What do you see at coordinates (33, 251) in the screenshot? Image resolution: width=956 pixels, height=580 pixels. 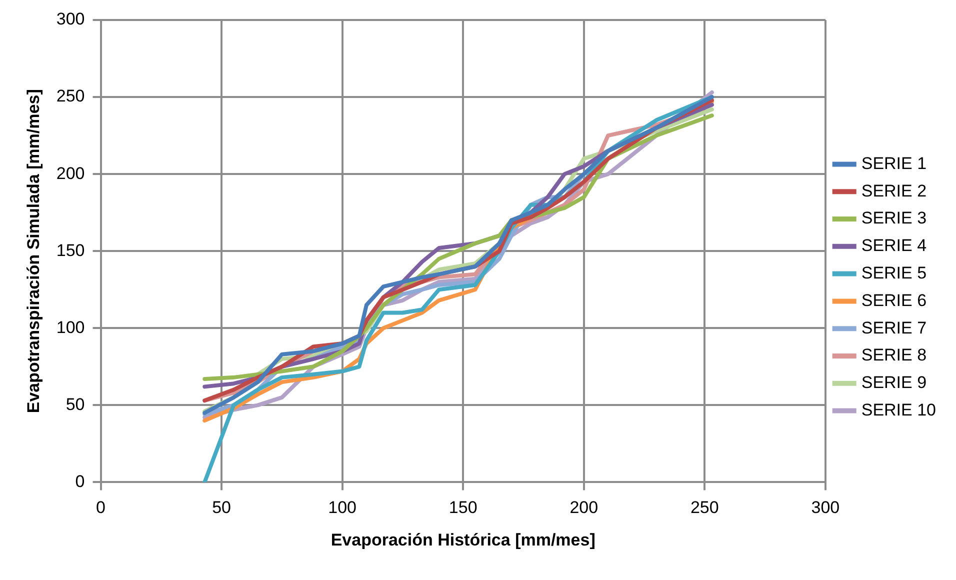 I see `y-axis-title: Evapotranspiración Simulada [mm/mes]` at bounding box center [33, 251].